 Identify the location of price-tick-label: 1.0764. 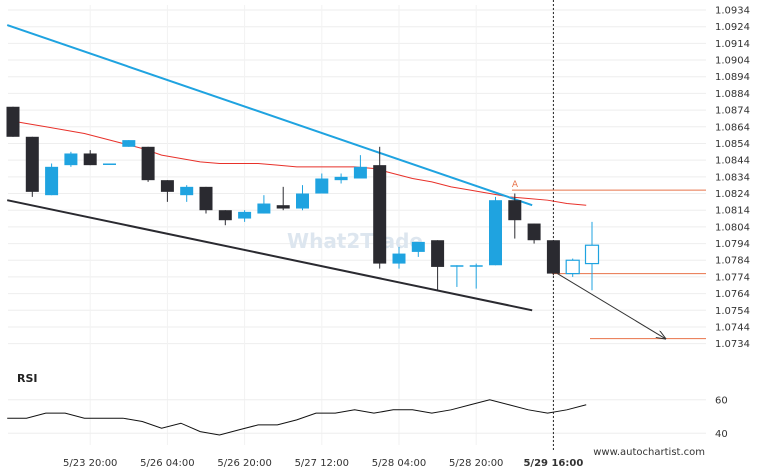
(732, 294).